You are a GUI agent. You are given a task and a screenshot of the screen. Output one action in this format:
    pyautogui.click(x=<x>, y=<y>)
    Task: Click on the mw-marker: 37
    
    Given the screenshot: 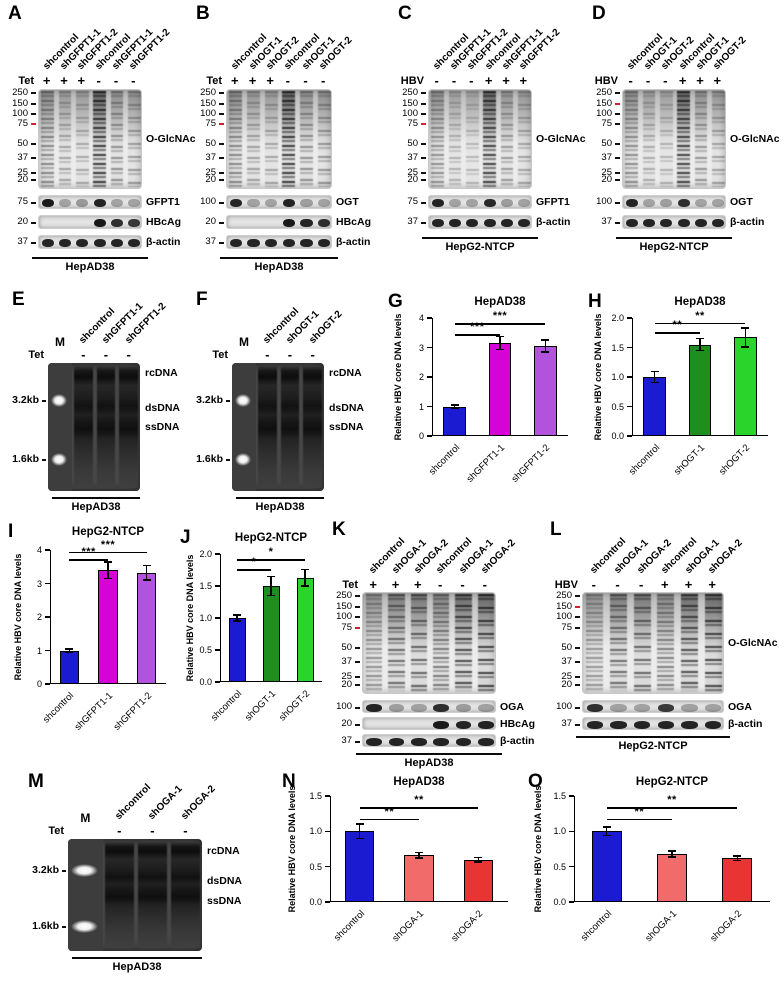 What is the action you would take?
    pyautogui.click(x=22, y=157)
    